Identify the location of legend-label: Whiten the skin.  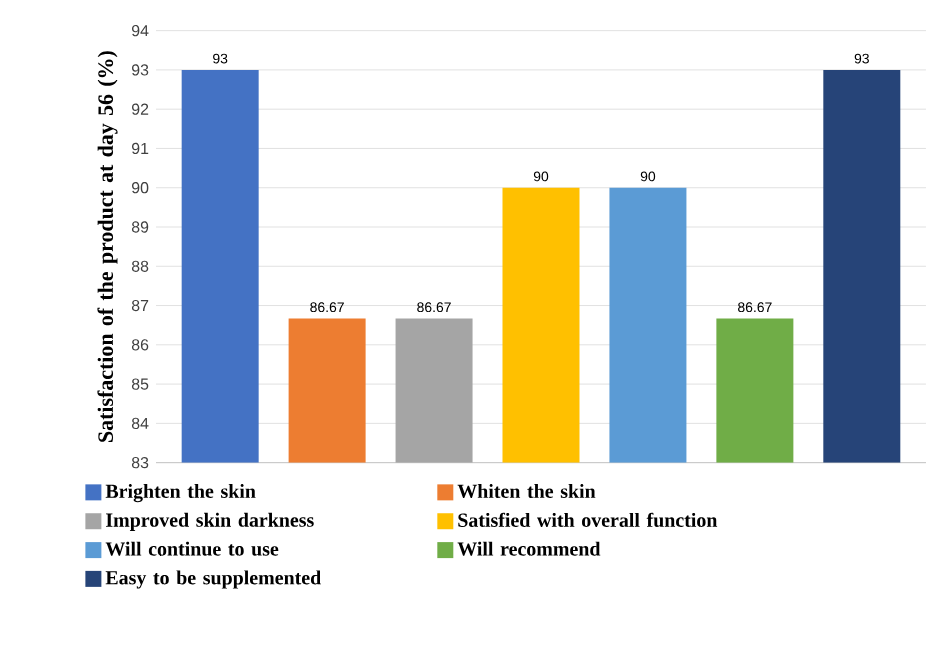
(526, 490).